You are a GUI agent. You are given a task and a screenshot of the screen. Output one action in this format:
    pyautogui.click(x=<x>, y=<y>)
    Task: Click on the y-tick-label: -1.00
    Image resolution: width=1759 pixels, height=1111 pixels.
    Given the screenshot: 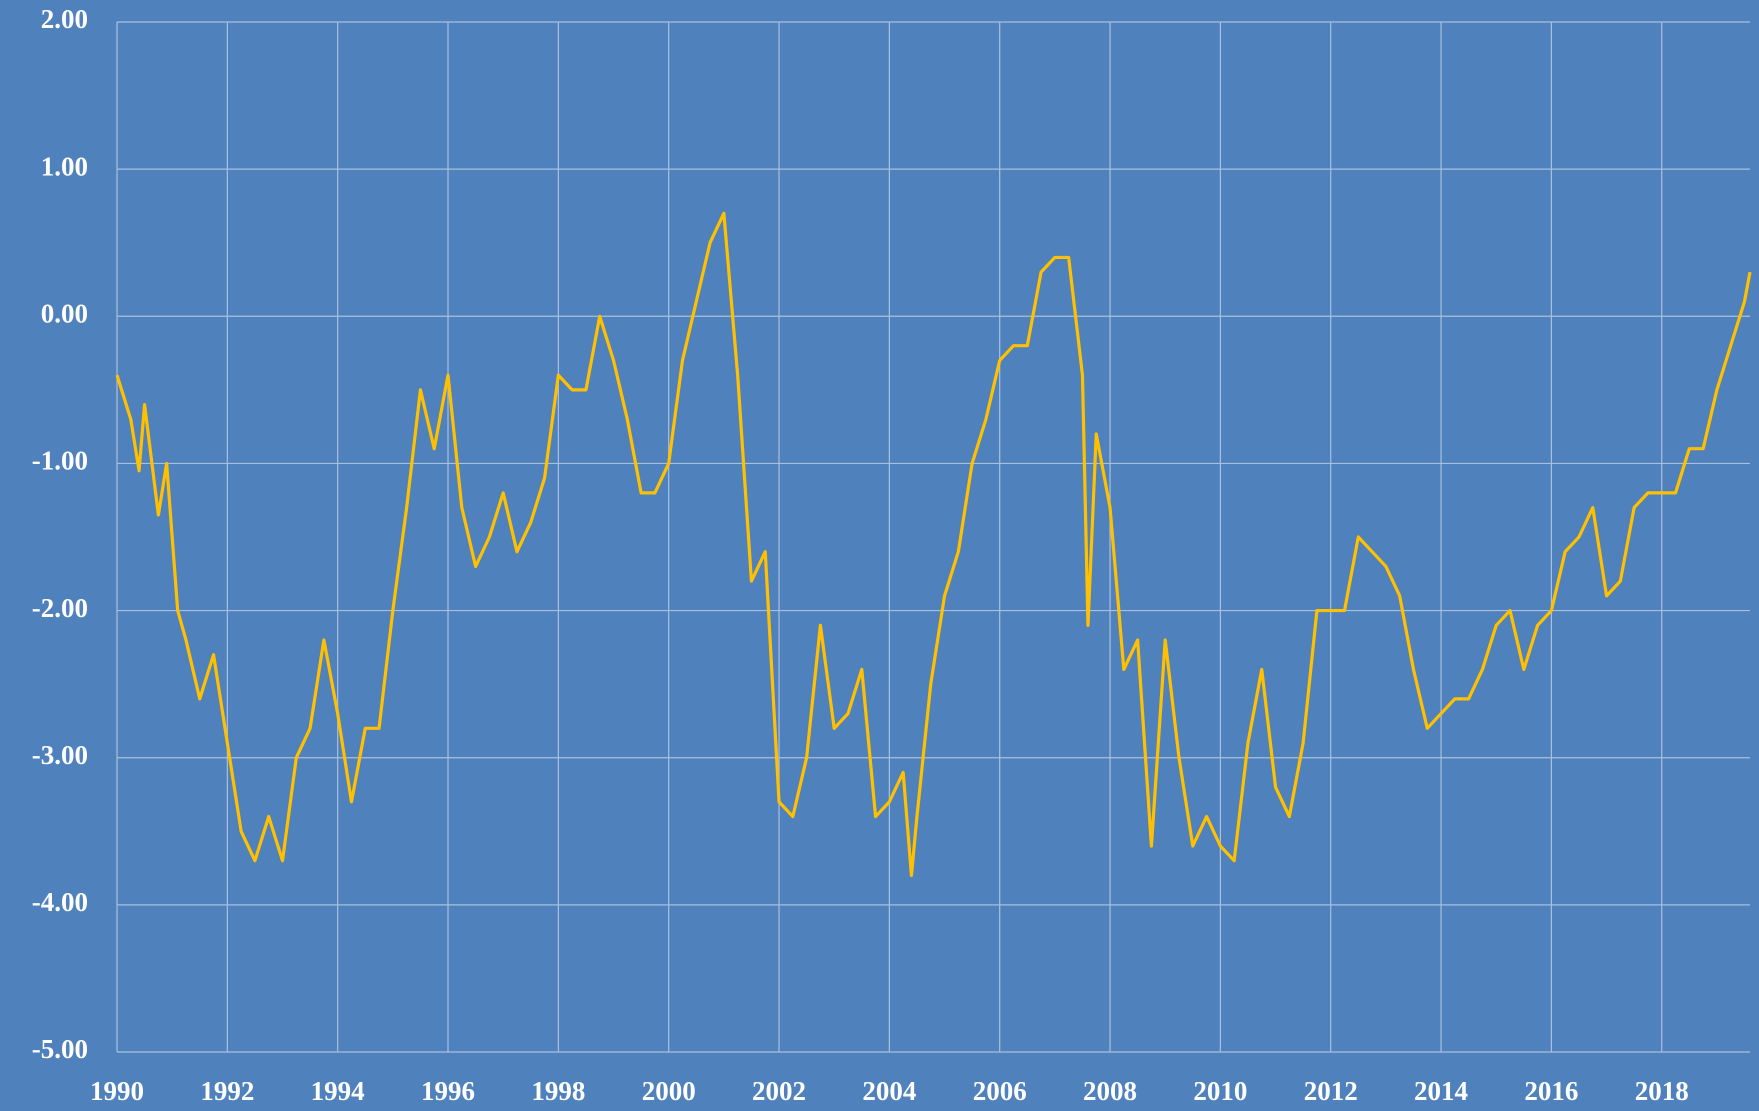 What is the action you would take?
    pyautogui.click(x=60, y=461)
    